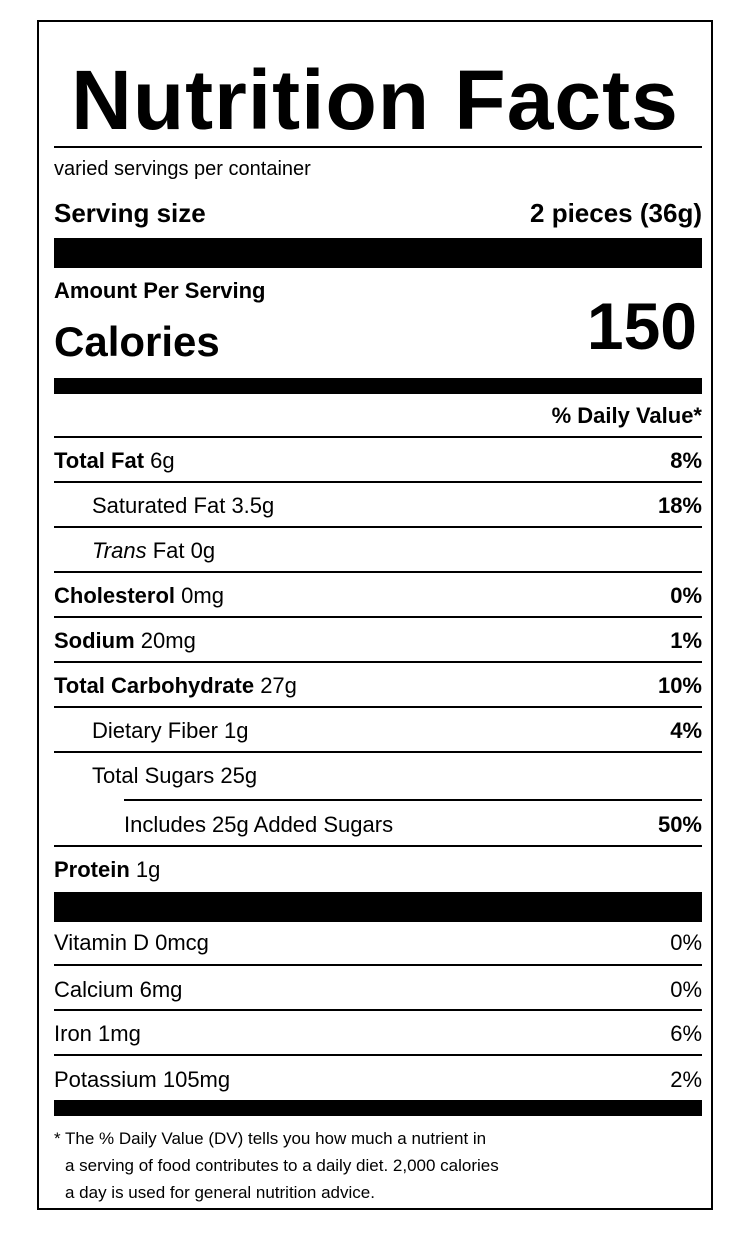 This screenshot has width=734, height=1240. Describe the element at coordinates (278, 685) in the screenshot. I see `nutrient-amount: 27g` at that location.